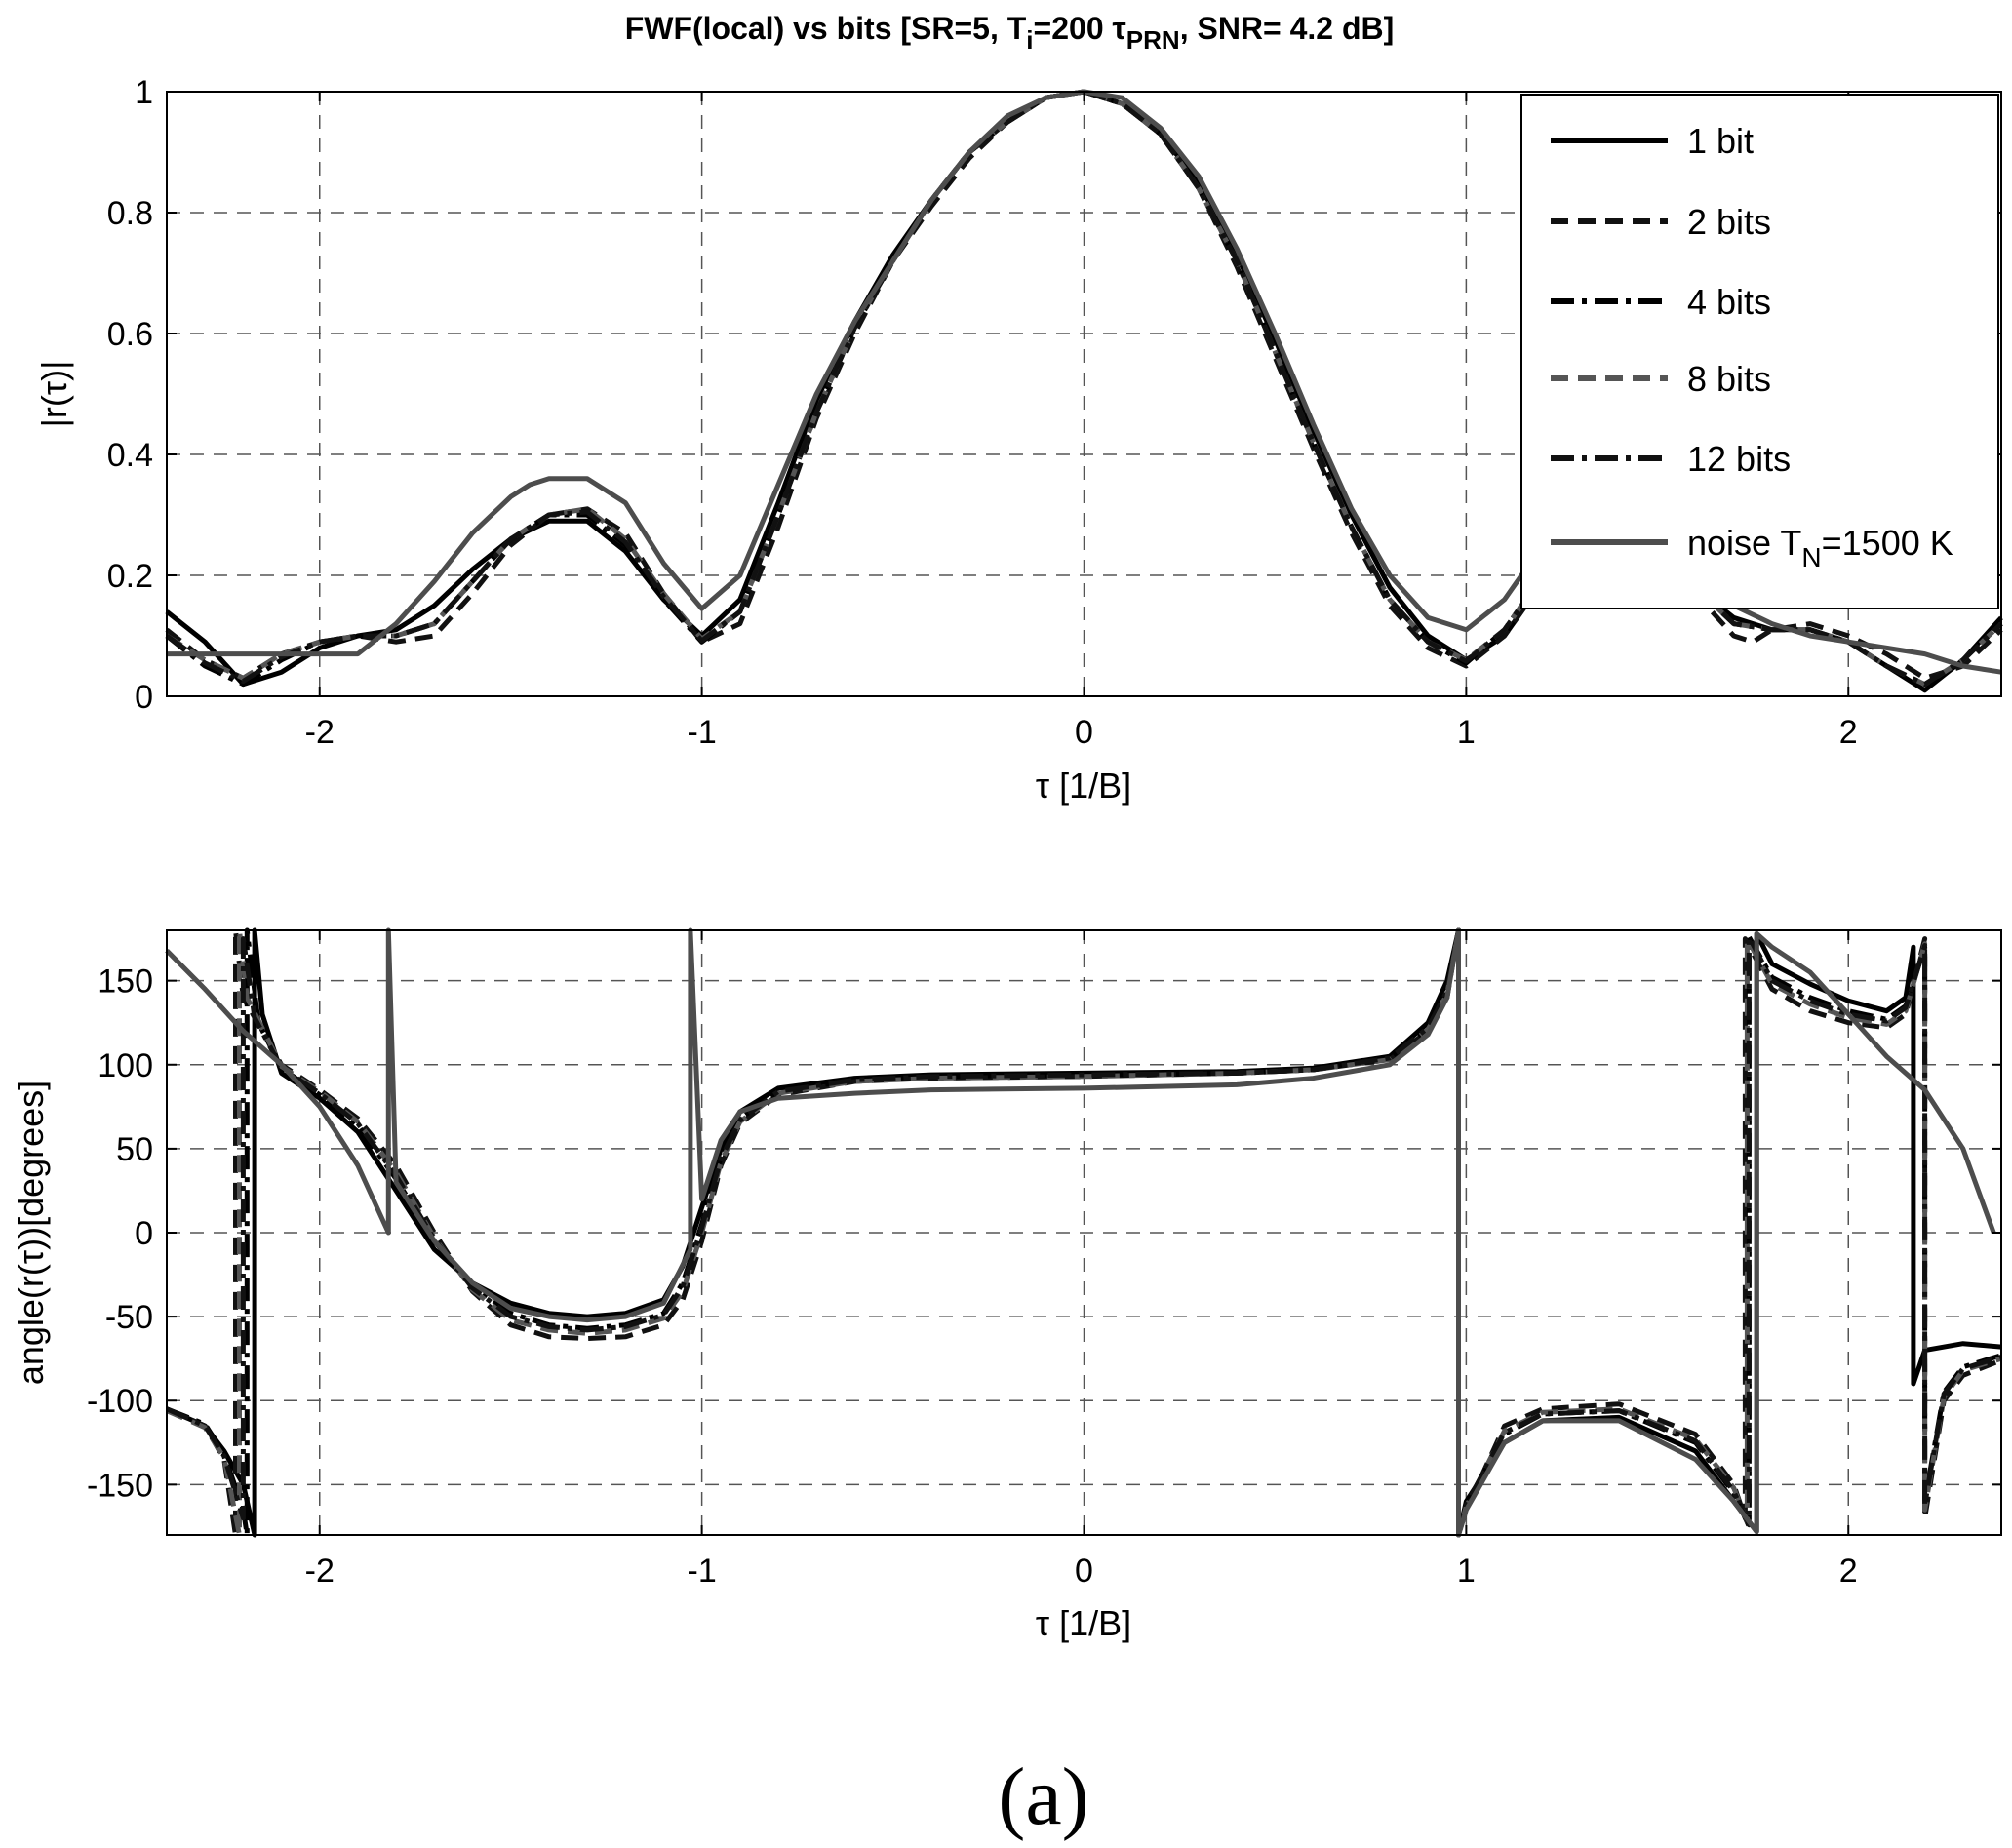  What do you see at coordinates (320, 1571) in the screenshot?
I see `phase-xtick-label-0: -2` at bounding box center [320, 1571].